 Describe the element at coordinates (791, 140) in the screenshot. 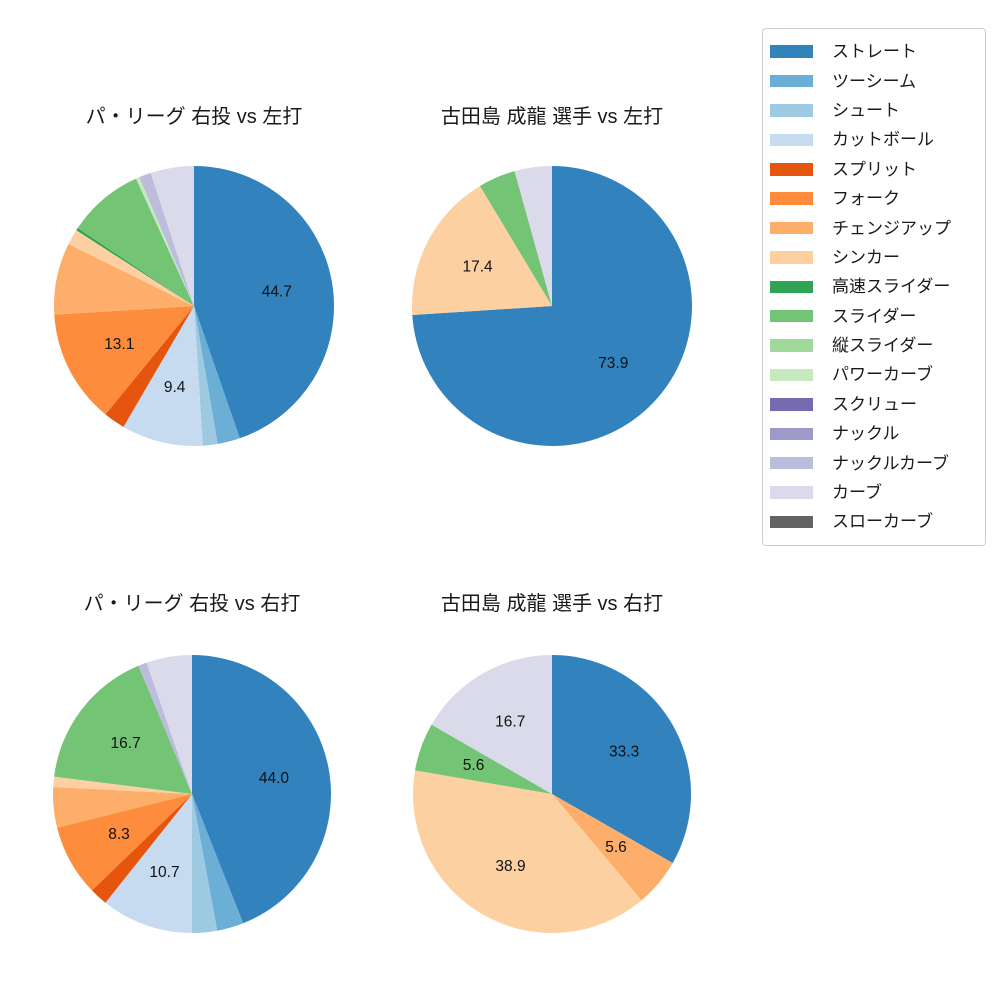

I see `legend-swatch-cutball` at that location.